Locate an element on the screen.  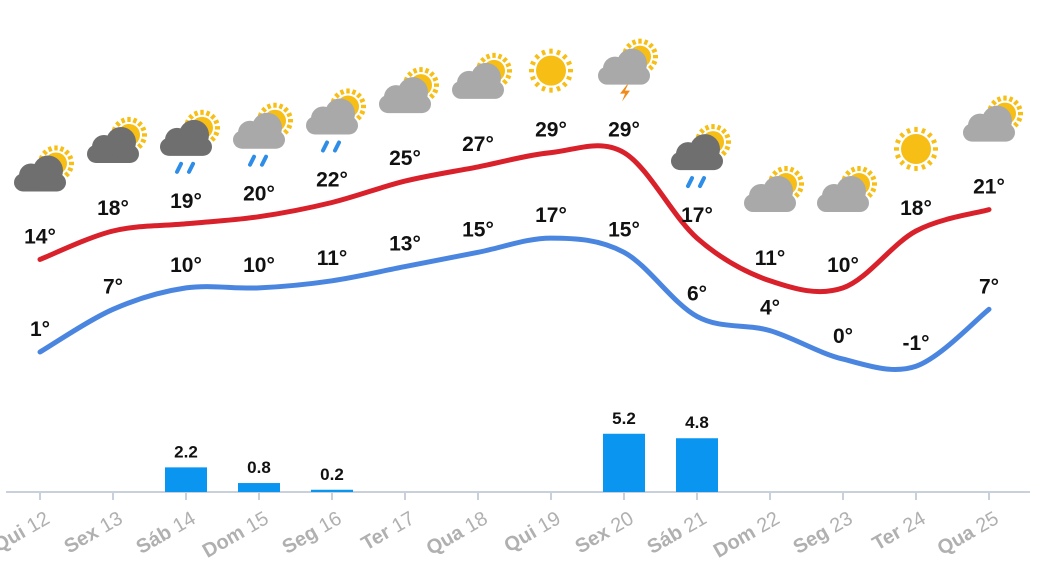
day-label: Seg 23 is located at coordinates (822, 532).